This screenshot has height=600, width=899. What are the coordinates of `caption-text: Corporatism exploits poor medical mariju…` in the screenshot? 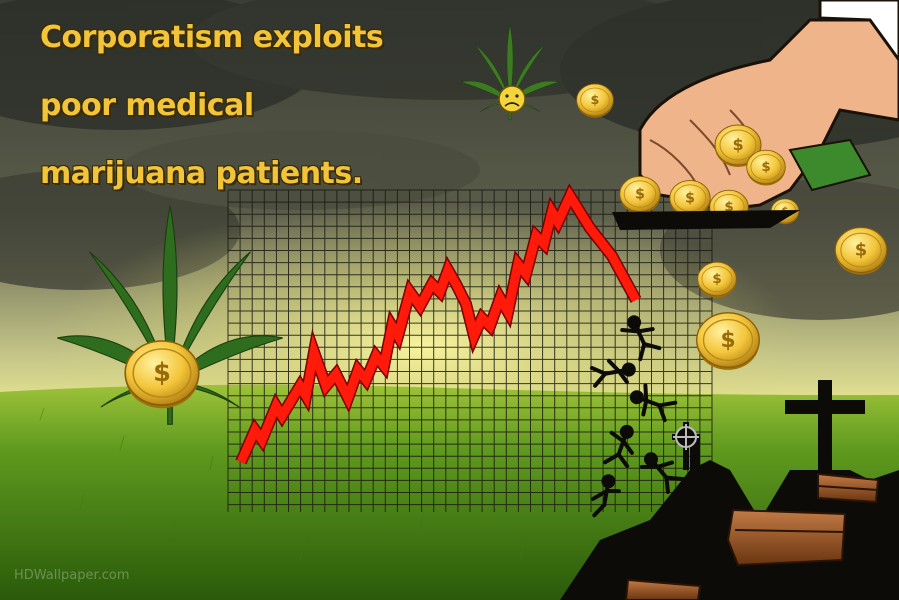 It's located at (220, 106).